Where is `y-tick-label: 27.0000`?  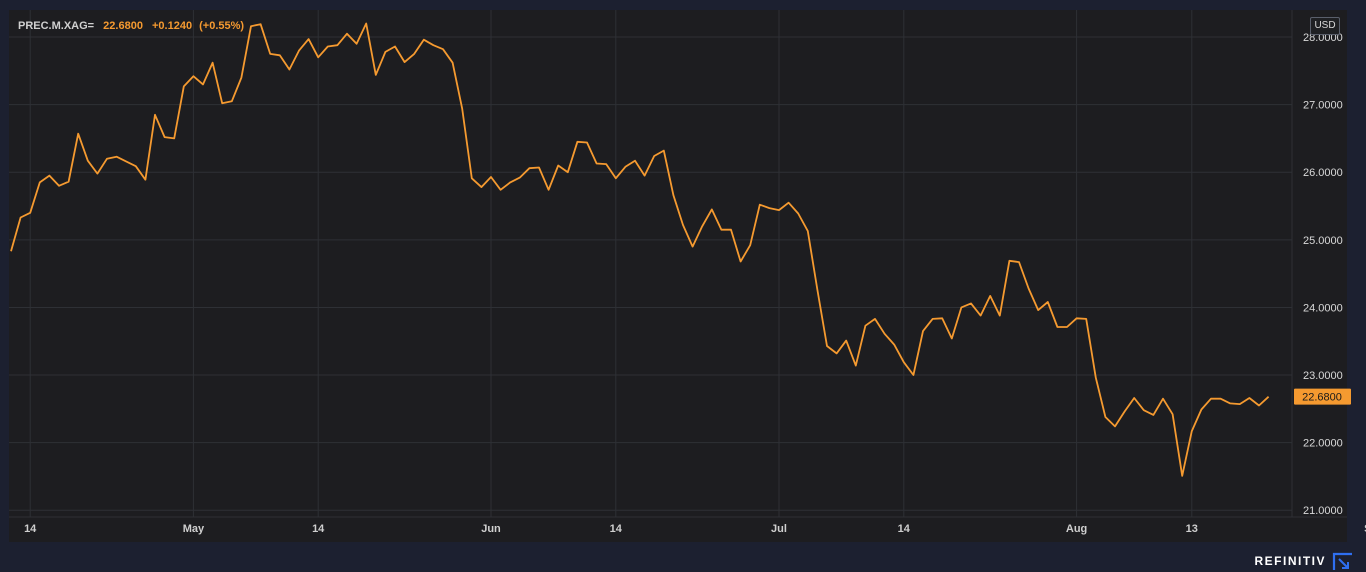 y-tick-label: 27.0000 is located at coordinates (1323, 106).